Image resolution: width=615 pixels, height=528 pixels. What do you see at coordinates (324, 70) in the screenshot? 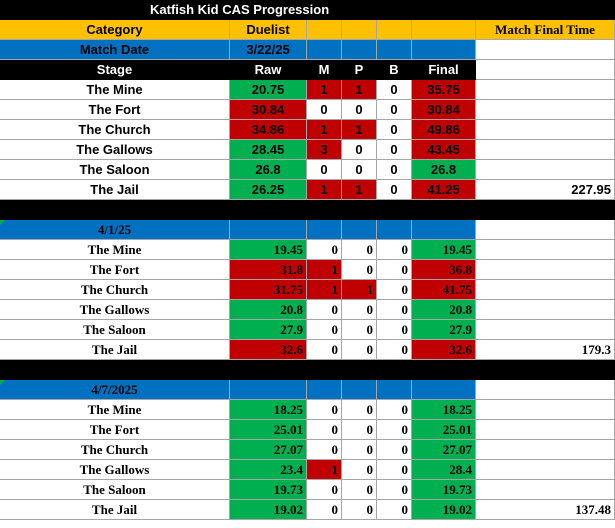
I see `column-header-m: M` at bounding box center [324, 70].